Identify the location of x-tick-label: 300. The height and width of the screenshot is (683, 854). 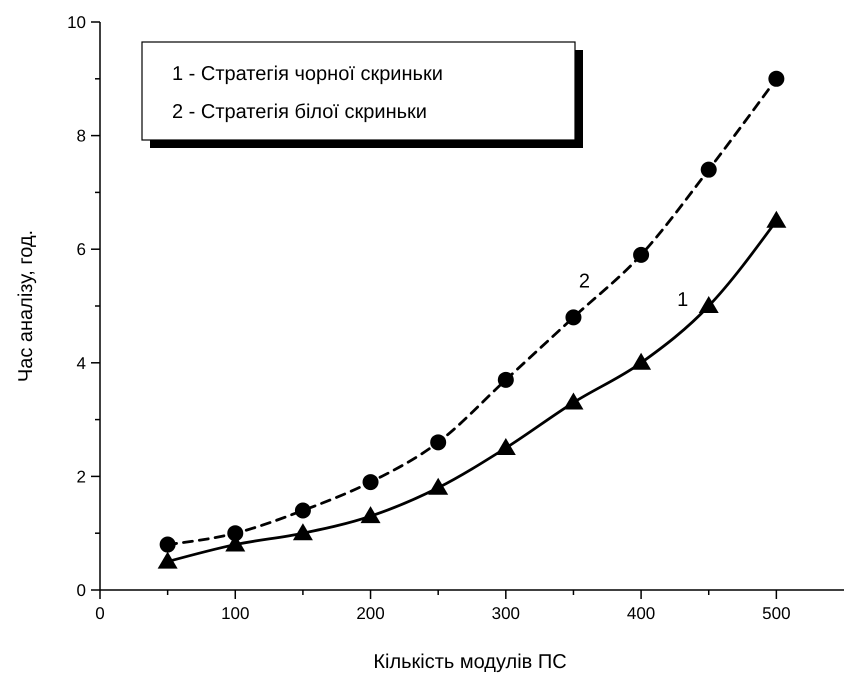
(506, 613).